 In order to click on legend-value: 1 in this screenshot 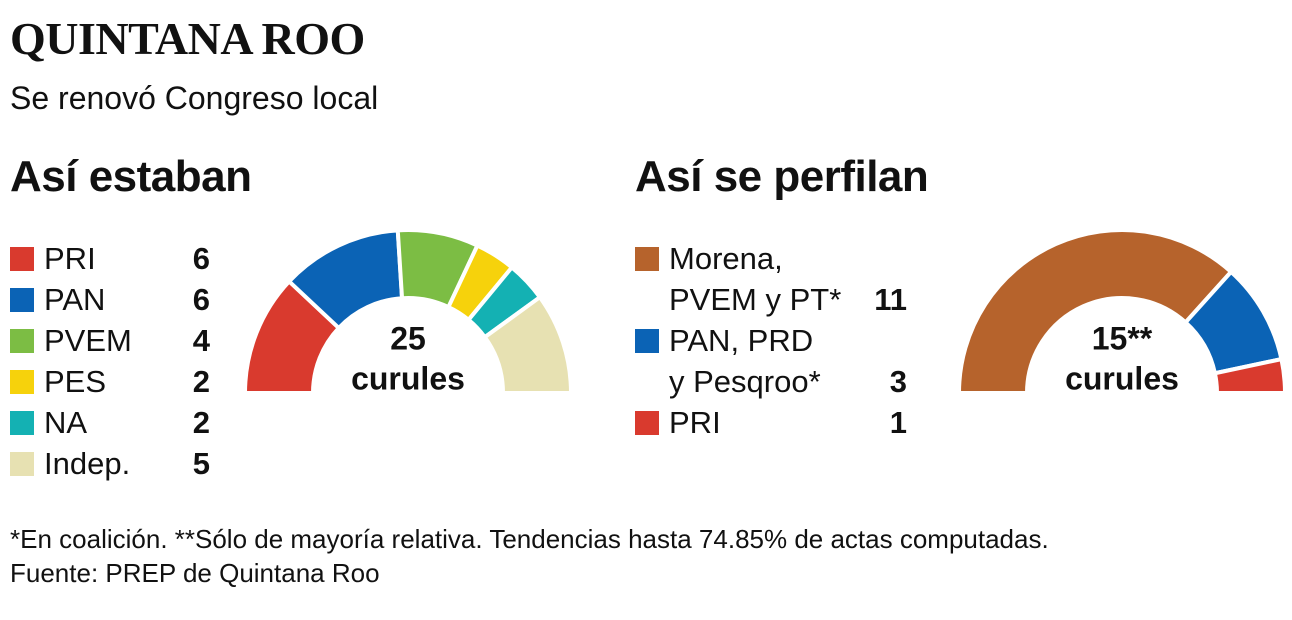, I will do `click(898, 422)`.